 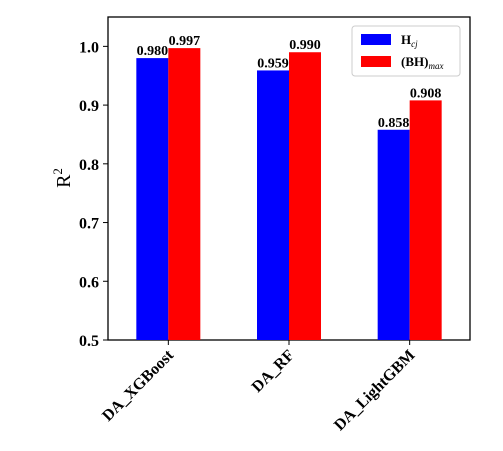 I want to click on legend-label-hcj: Hcj, so click(x=409, y=40).